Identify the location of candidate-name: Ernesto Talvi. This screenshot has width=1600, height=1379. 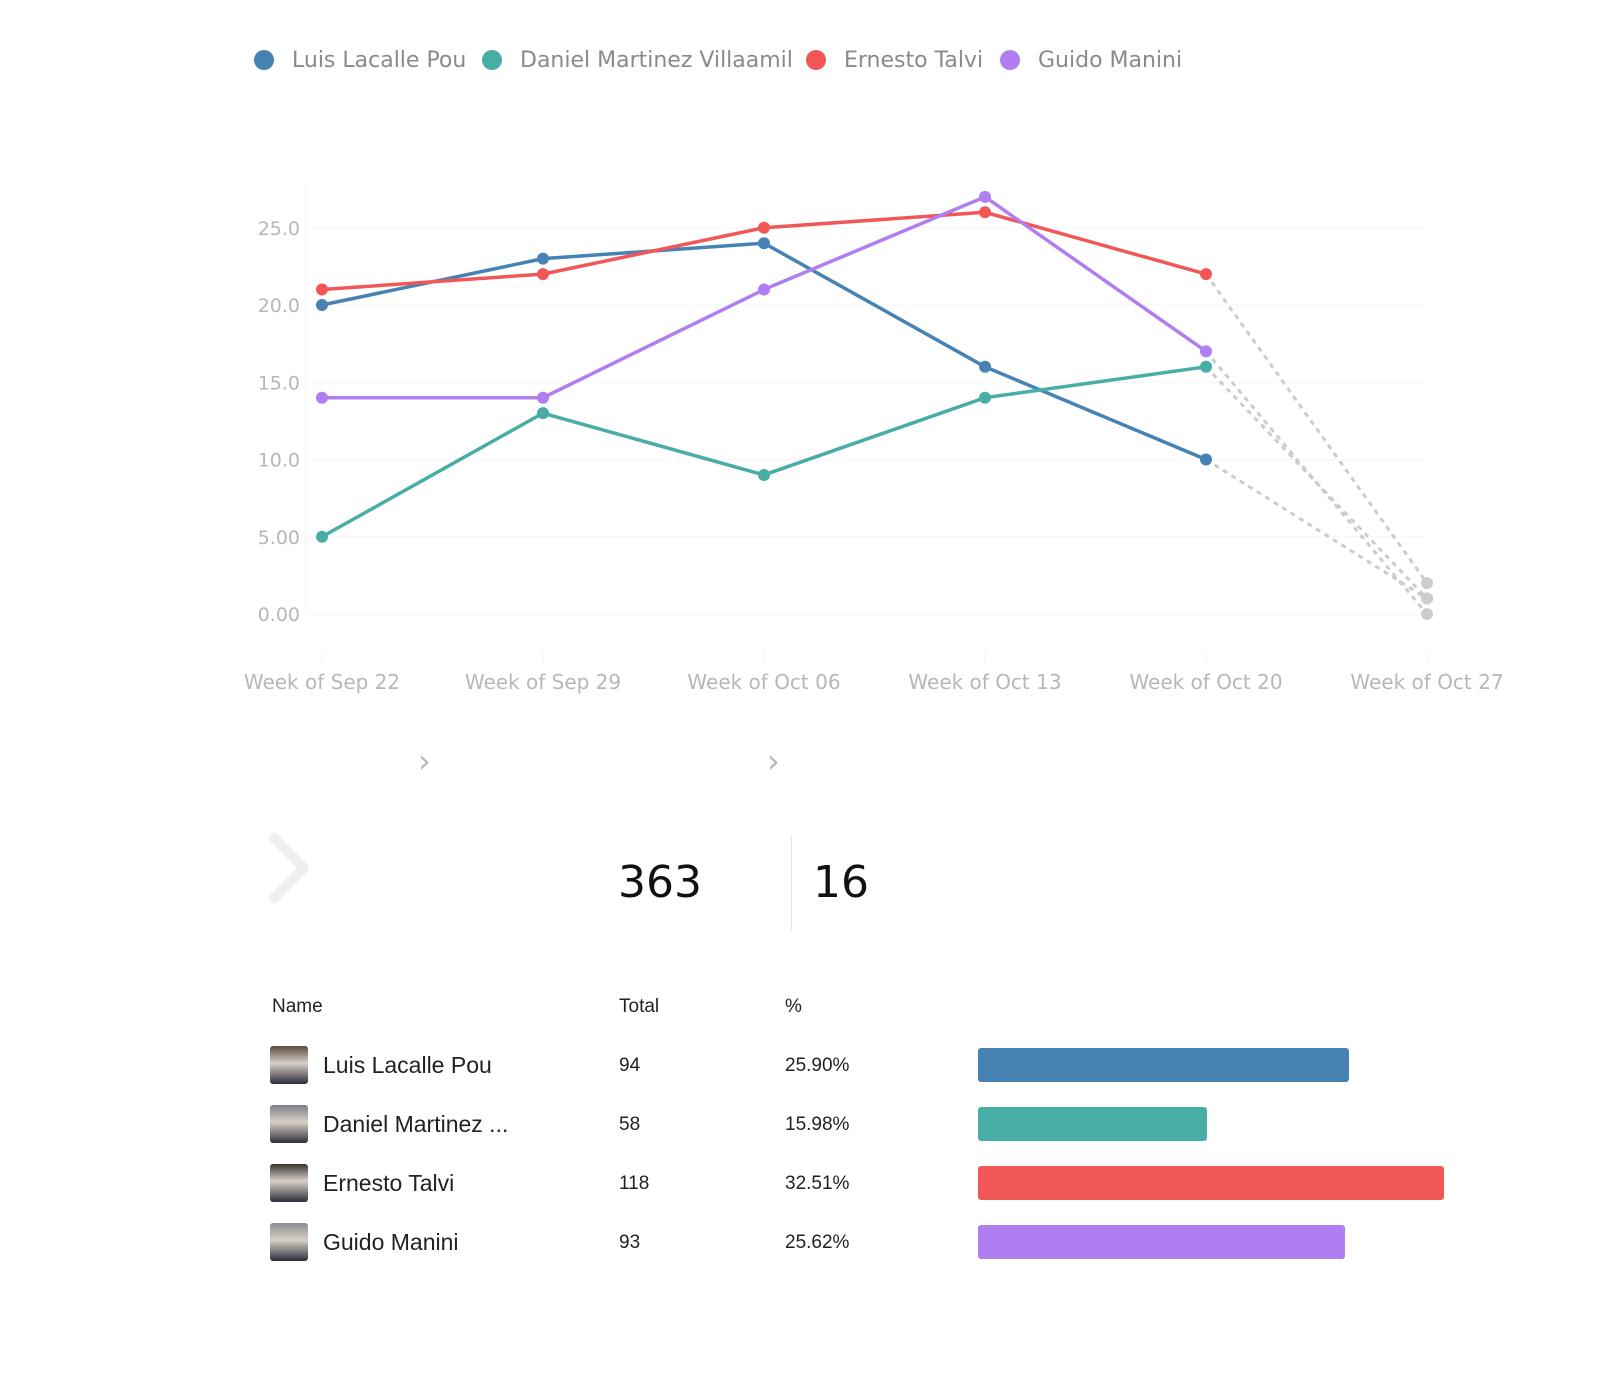
(389, 1183).